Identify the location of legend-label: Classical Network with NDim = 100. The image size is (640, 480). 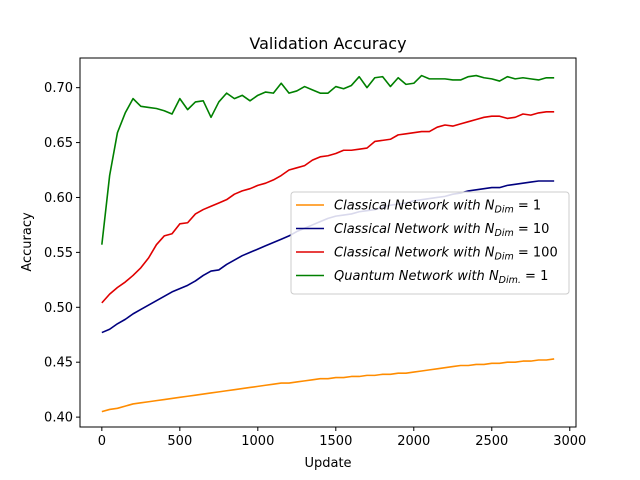
(446, 254).